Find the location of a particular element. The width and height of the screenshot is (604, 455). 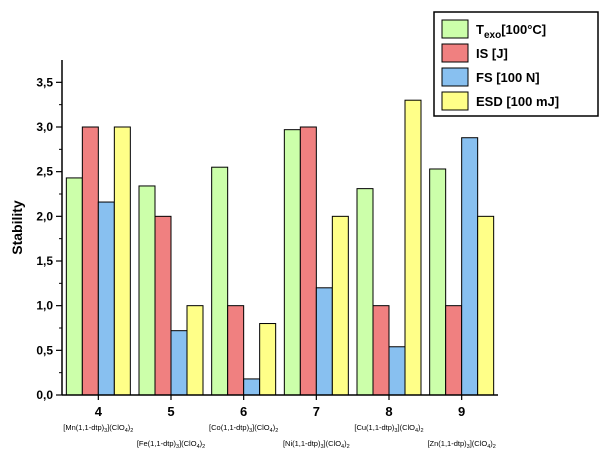

legend-label: IS [J] is located at coordinates (492, 53).